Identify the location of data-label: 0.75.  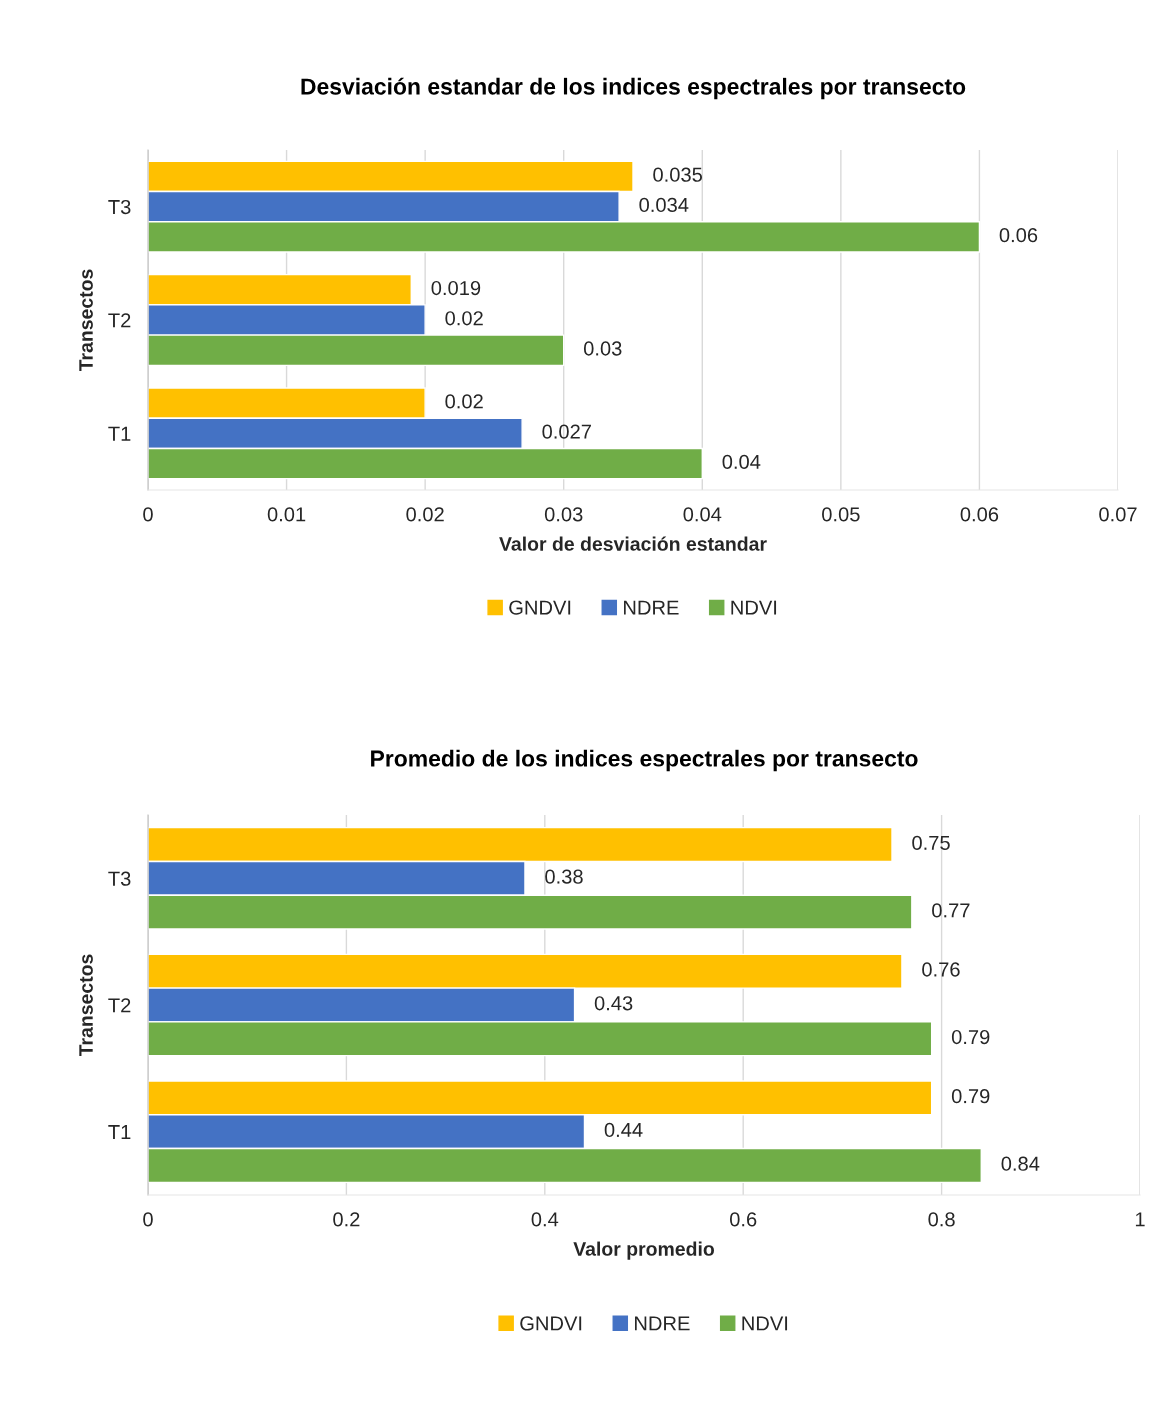
(931, 842).